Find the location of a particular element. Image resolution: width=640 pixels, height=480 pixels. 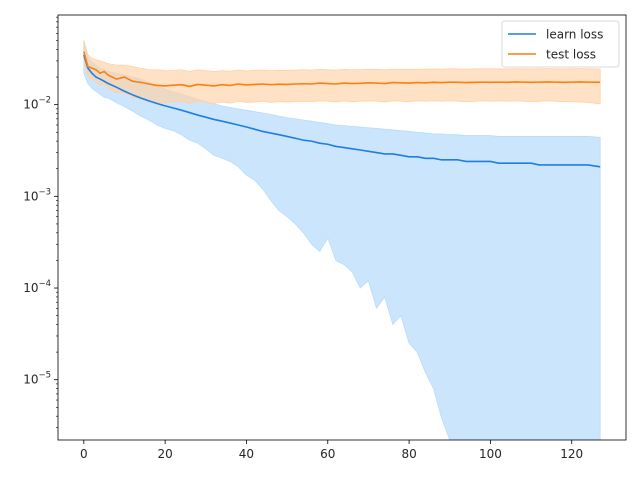

learn-loss-legend-label: learn loss is located at coordinates (574, 35).